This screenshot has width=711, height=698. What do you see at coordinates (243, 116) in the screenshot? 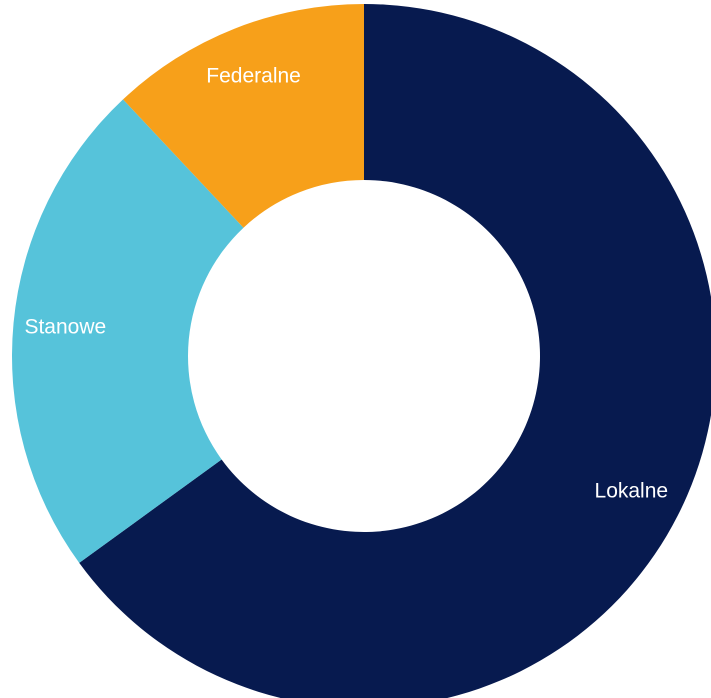
I see `slice-federalne` at bounding box center [243, 116].